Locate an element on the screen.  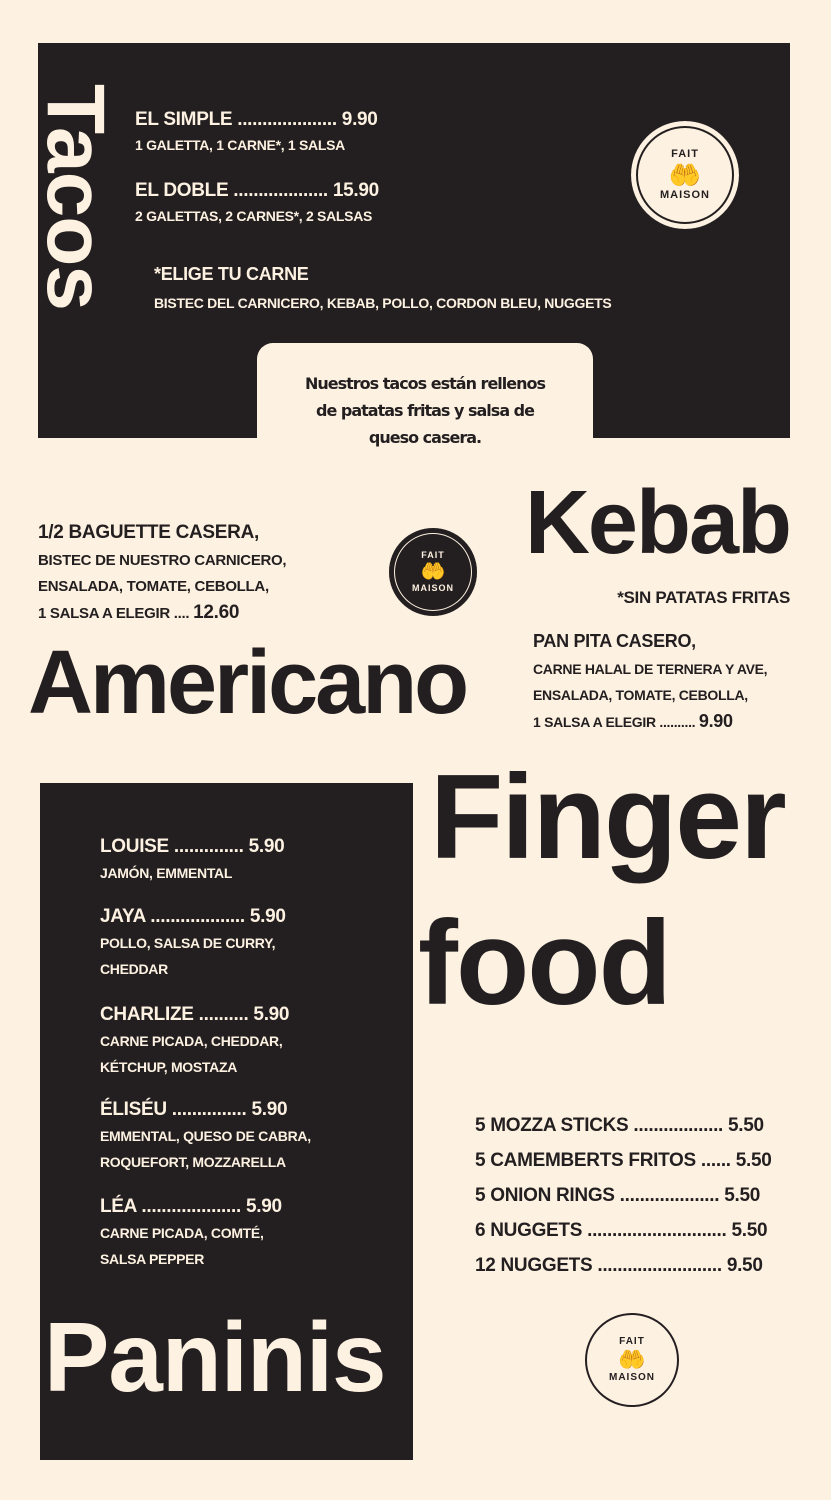
item-name: 5 MOZZA STICKS is located at coordinates (552, 1125).